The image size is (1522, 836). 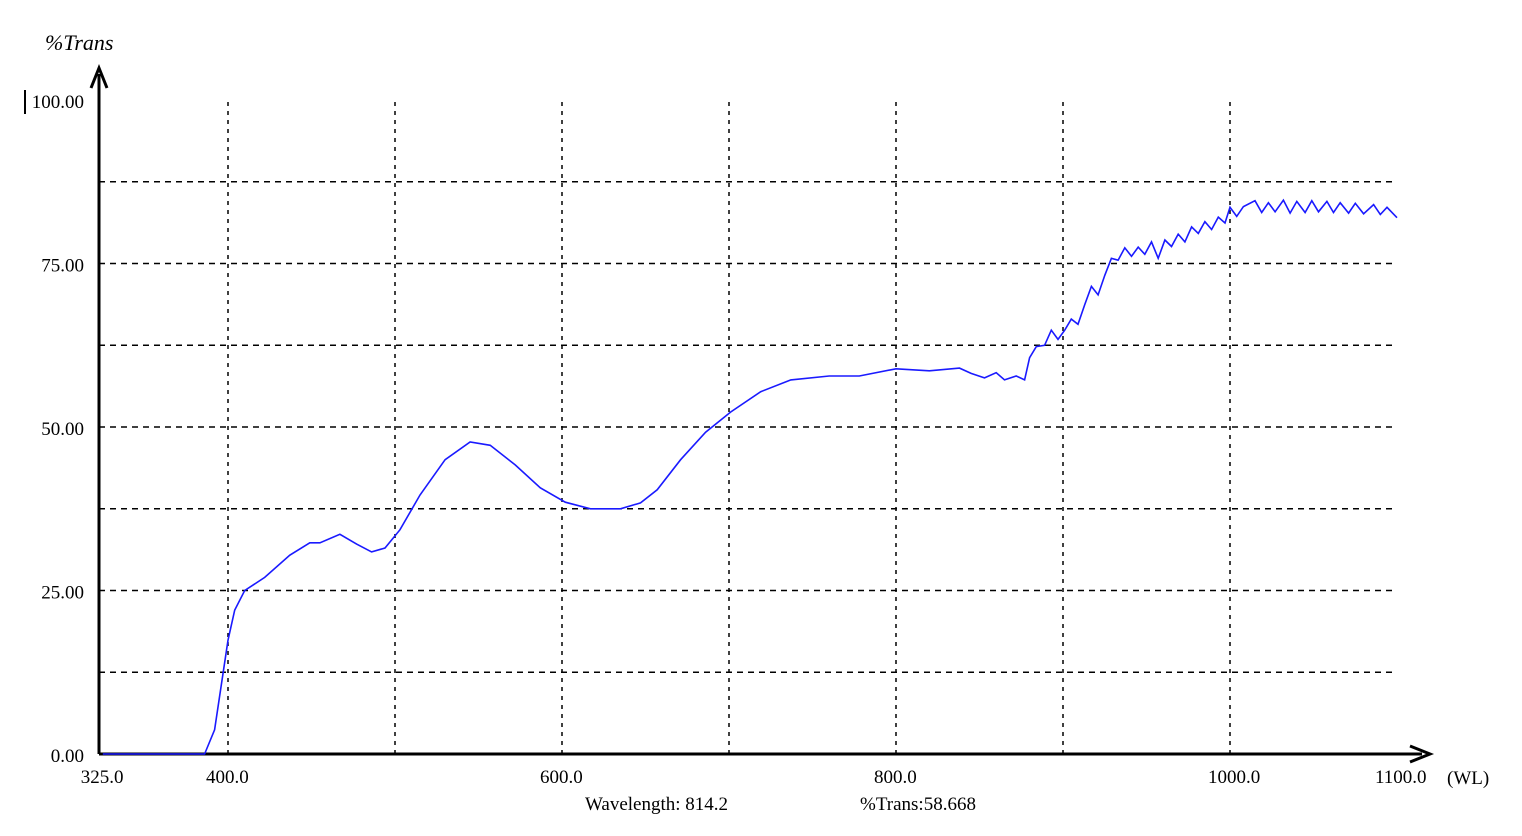 I want to click on y-tick-label: 25.00, so click(x=62, y=593).